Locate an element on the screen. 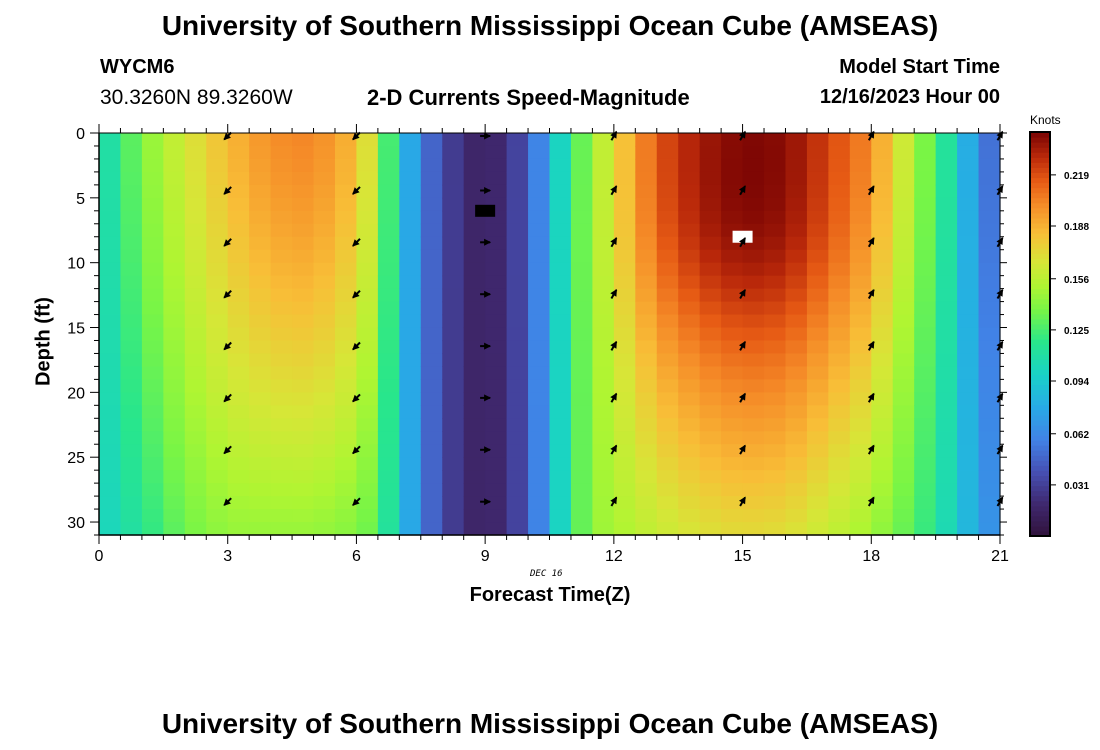 The image size is (1100, 750). colorbar-tick-label: 0.188 is located at coordinates (1076, 227).